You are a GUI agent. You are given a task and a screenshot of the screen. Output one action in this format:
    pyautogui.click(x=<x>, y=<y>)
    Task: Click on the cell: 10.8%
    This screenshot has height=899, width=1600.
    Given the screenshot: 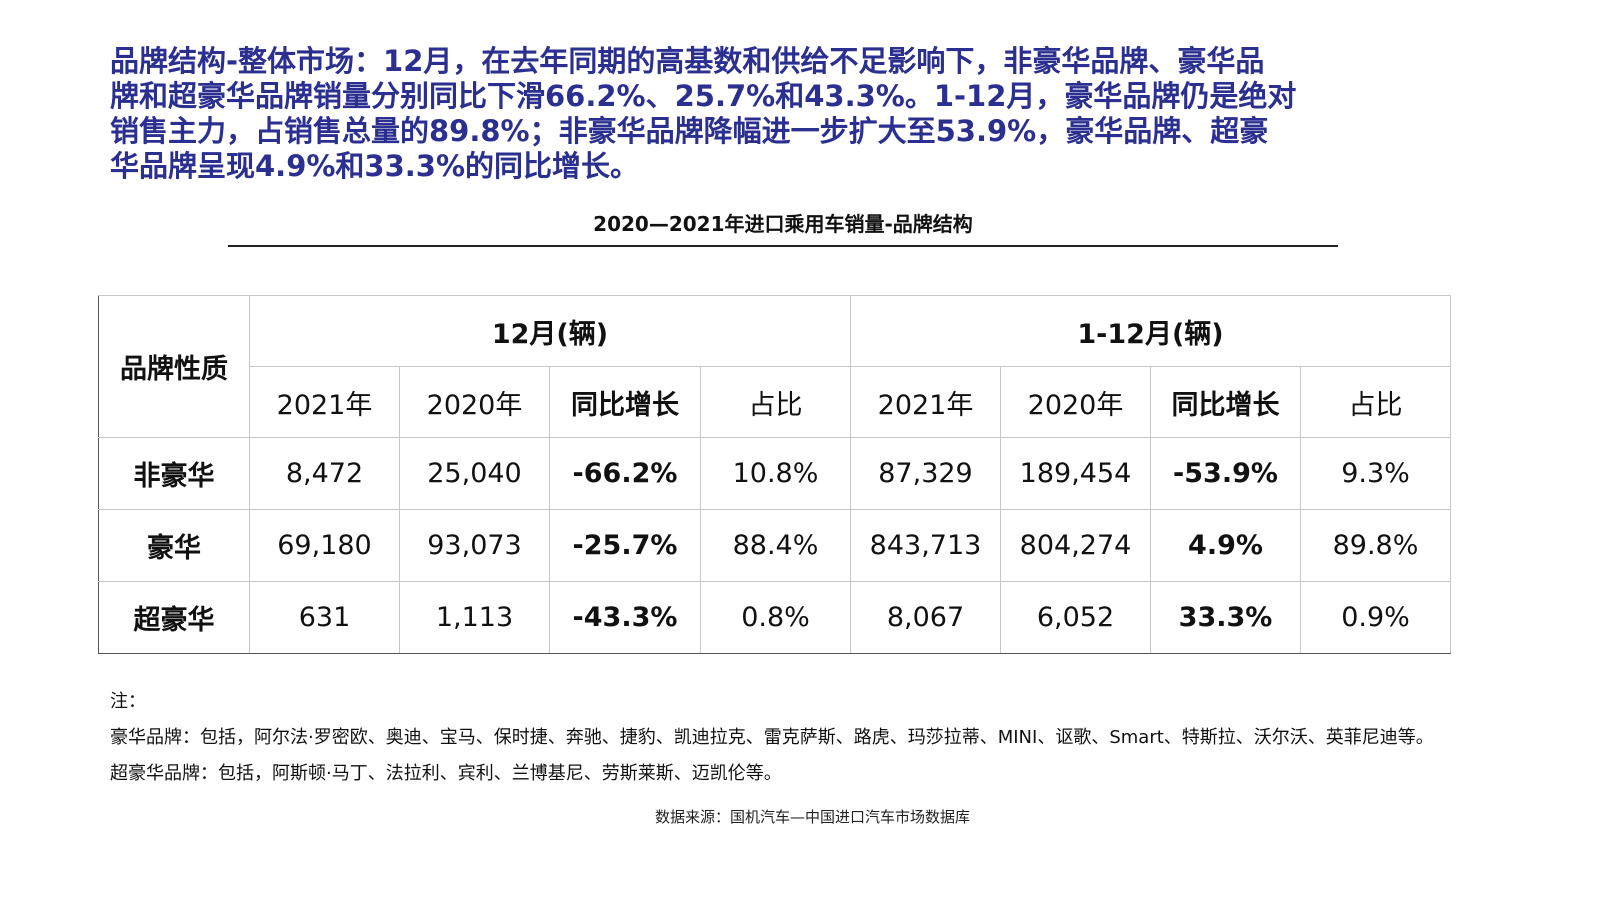 What is the action you would take?
    pyautogui.click(x=775, y=473)
    